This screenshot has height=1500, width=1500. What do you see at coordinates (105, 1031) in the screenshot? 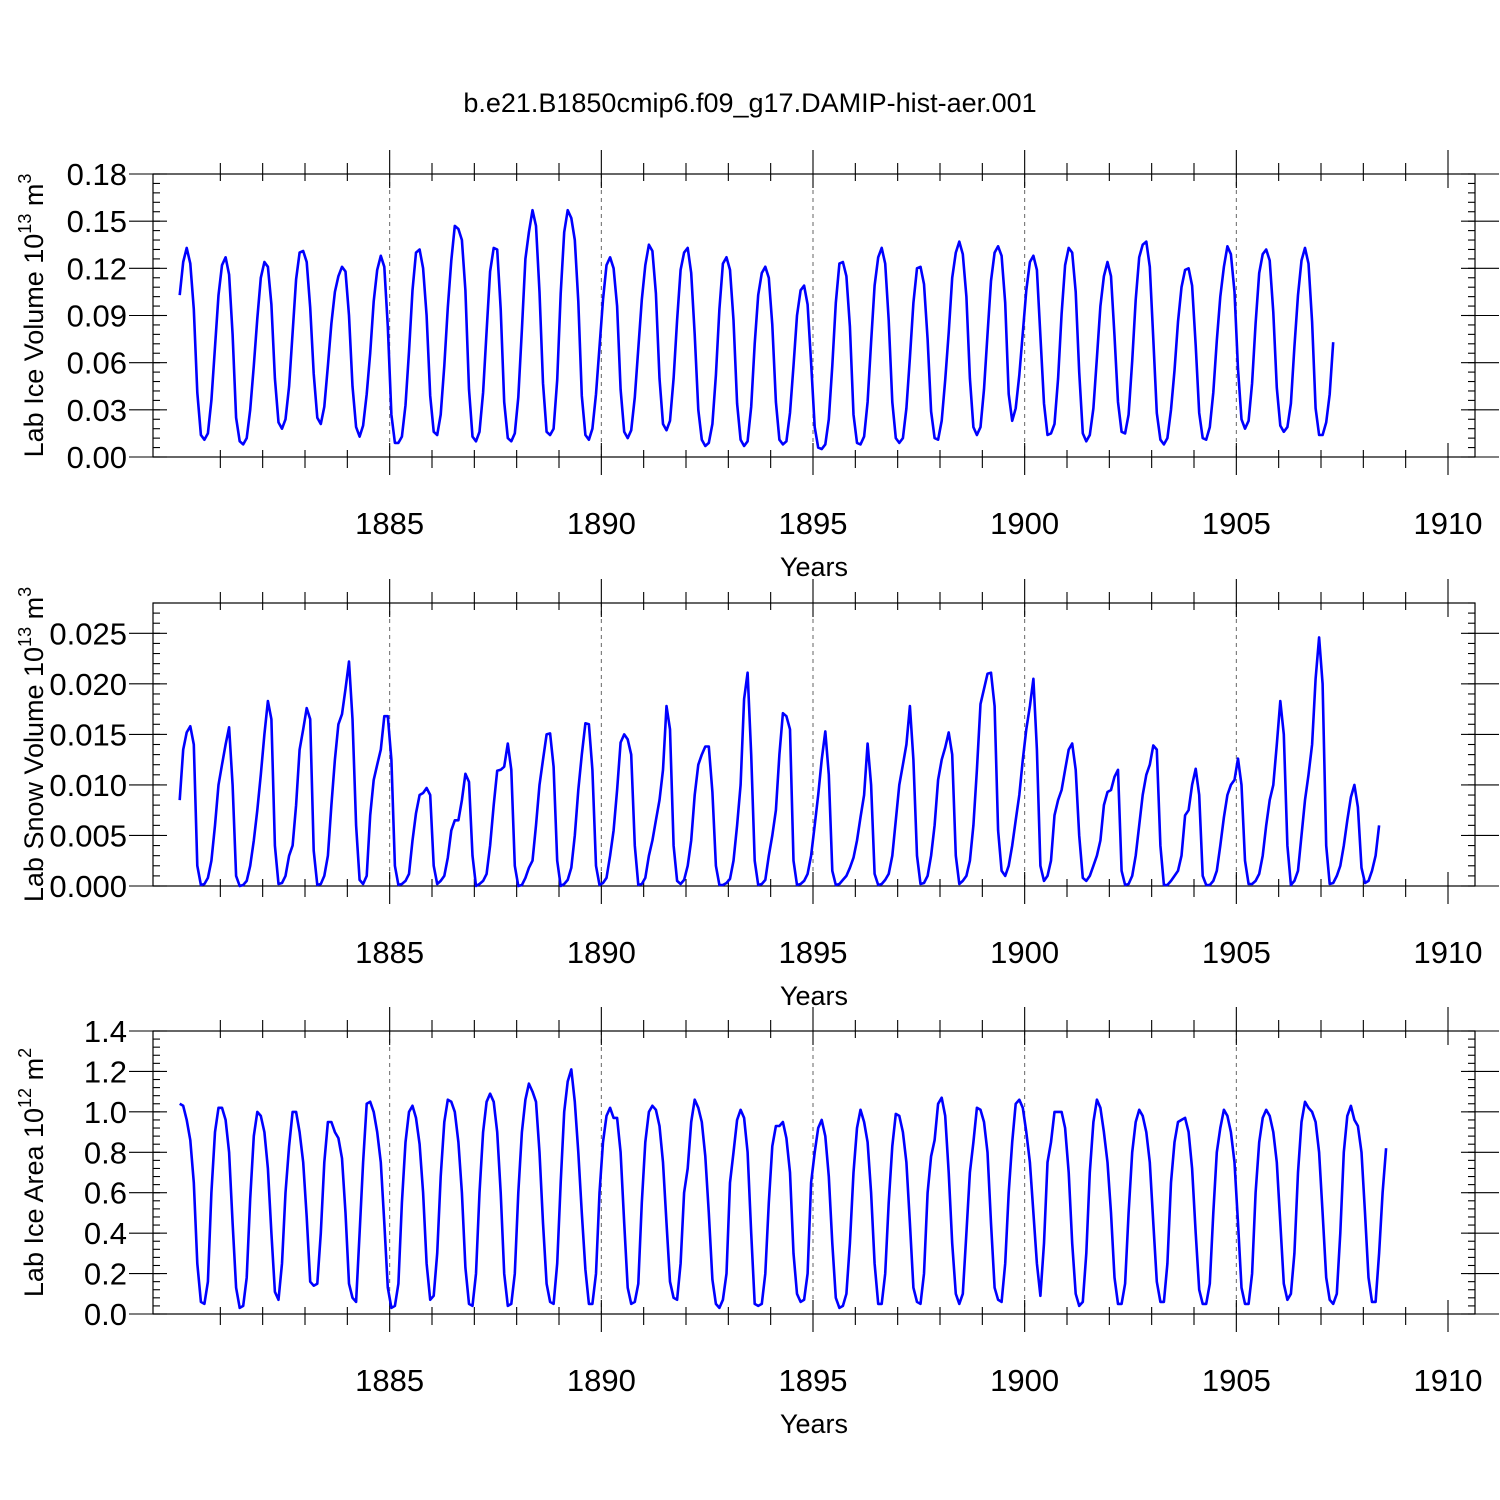
I see `y-tick-label: 1.4` at bounding box center [105, 1031].